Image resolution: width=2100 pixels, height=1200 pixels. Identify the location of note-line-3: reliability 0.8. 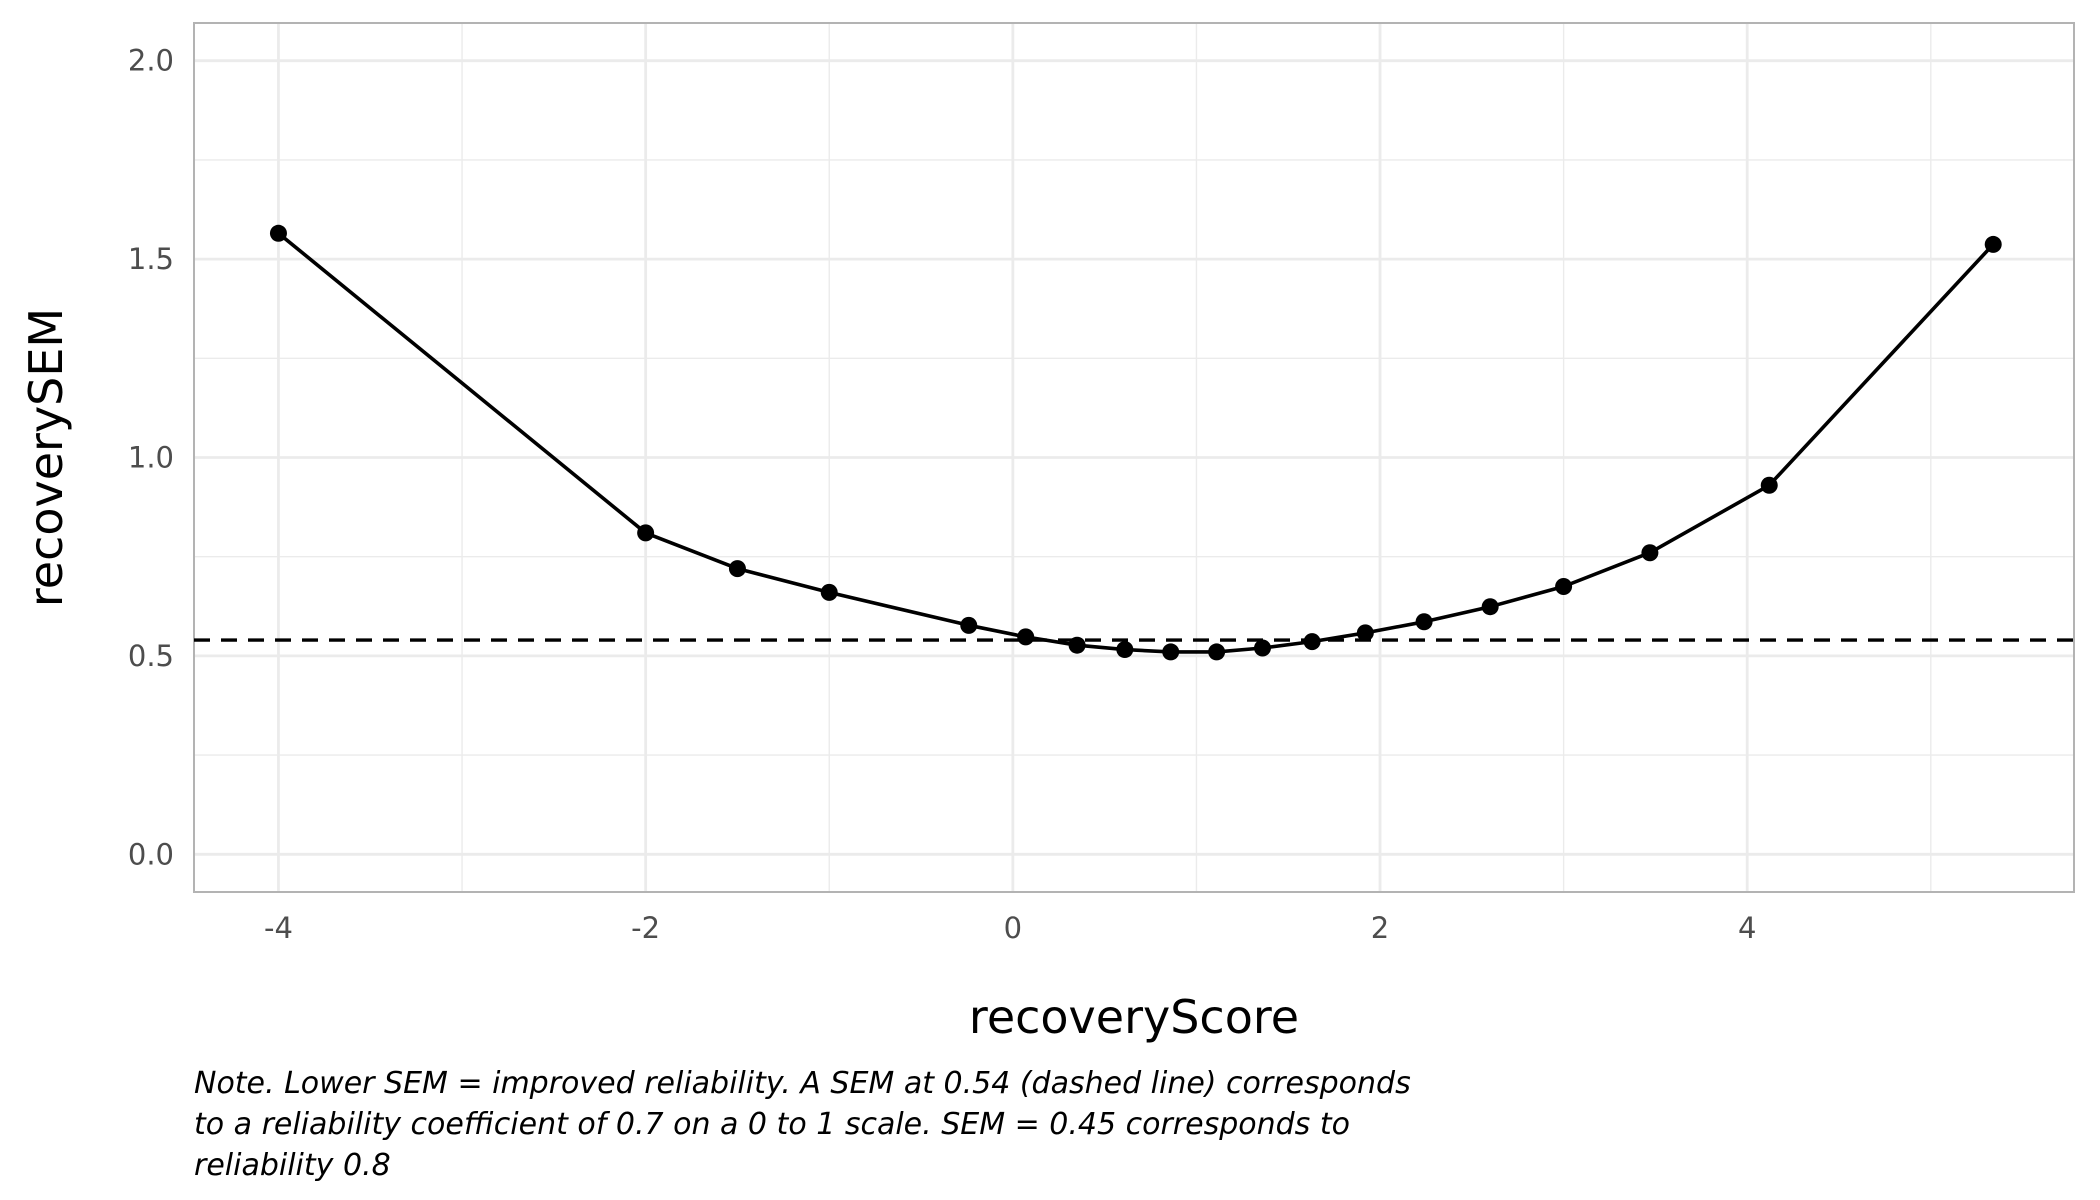
(292, 1165).